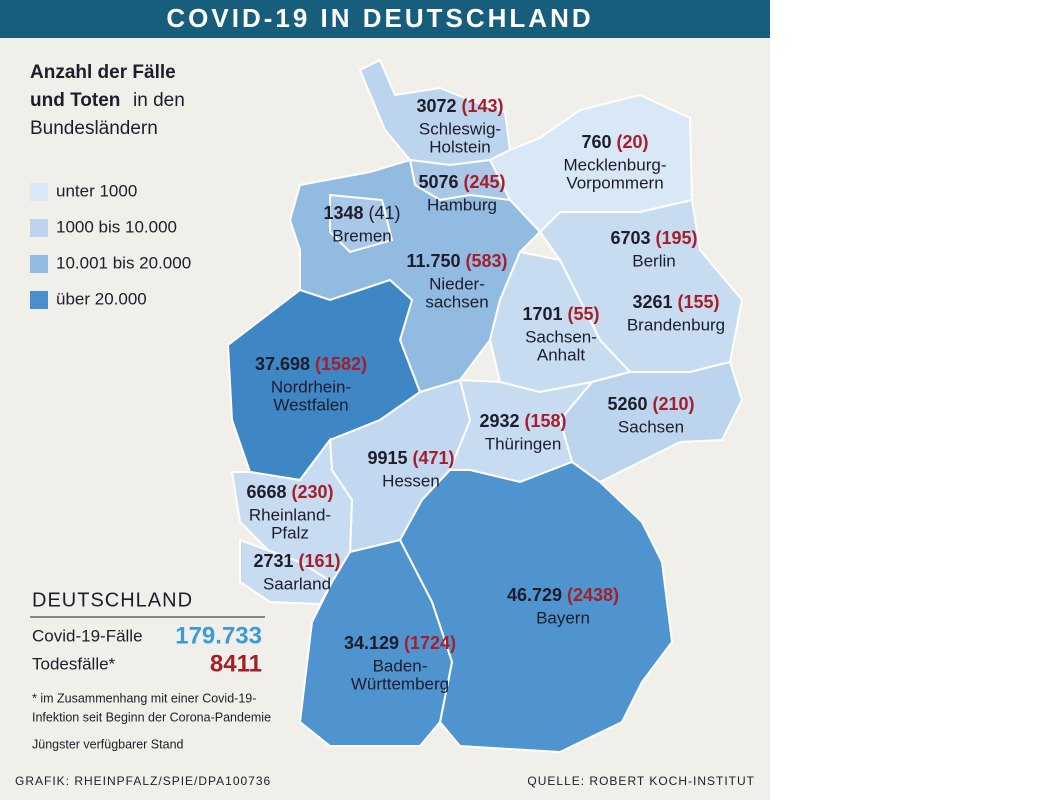 Image resolution: width=1051 pixels, height=805 pixels. Describe the element at coordinates (677, 238) in the screenshot. I see `state-deaths: (195)` at that location.